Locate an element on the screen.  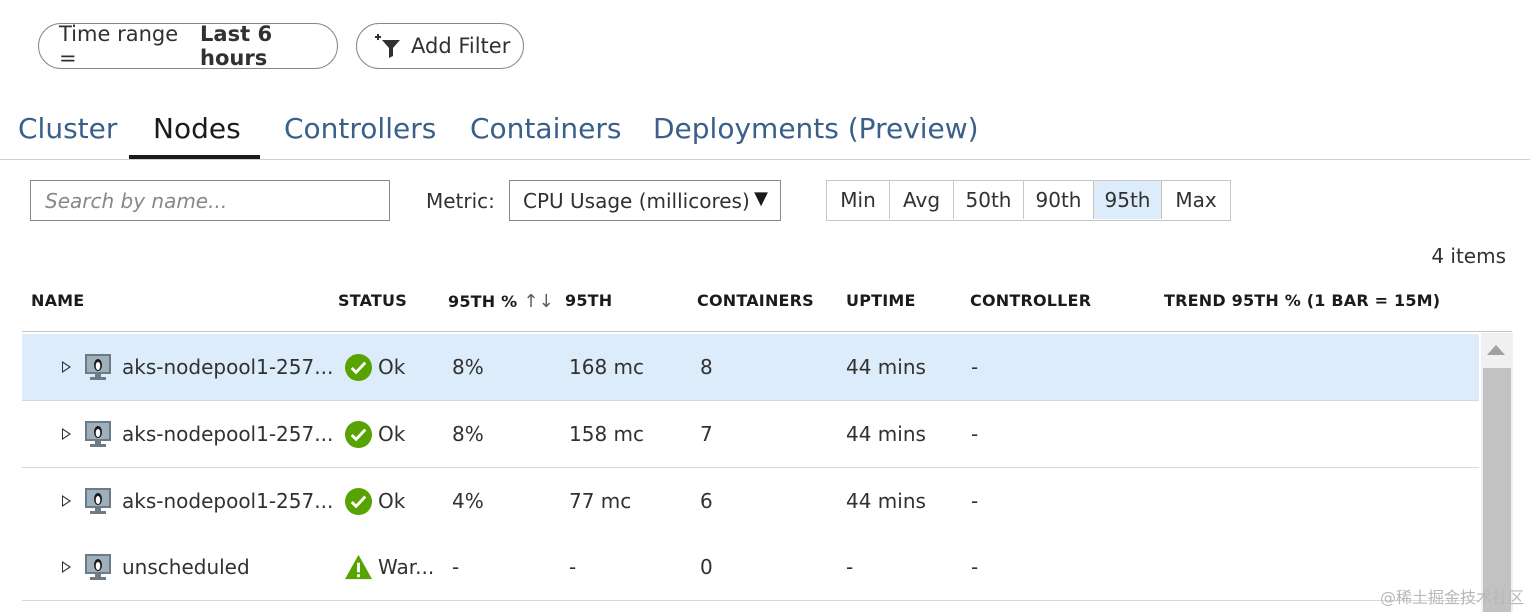
dropdown-arrow-icon: ▼ is located at coordinates (761, 198).